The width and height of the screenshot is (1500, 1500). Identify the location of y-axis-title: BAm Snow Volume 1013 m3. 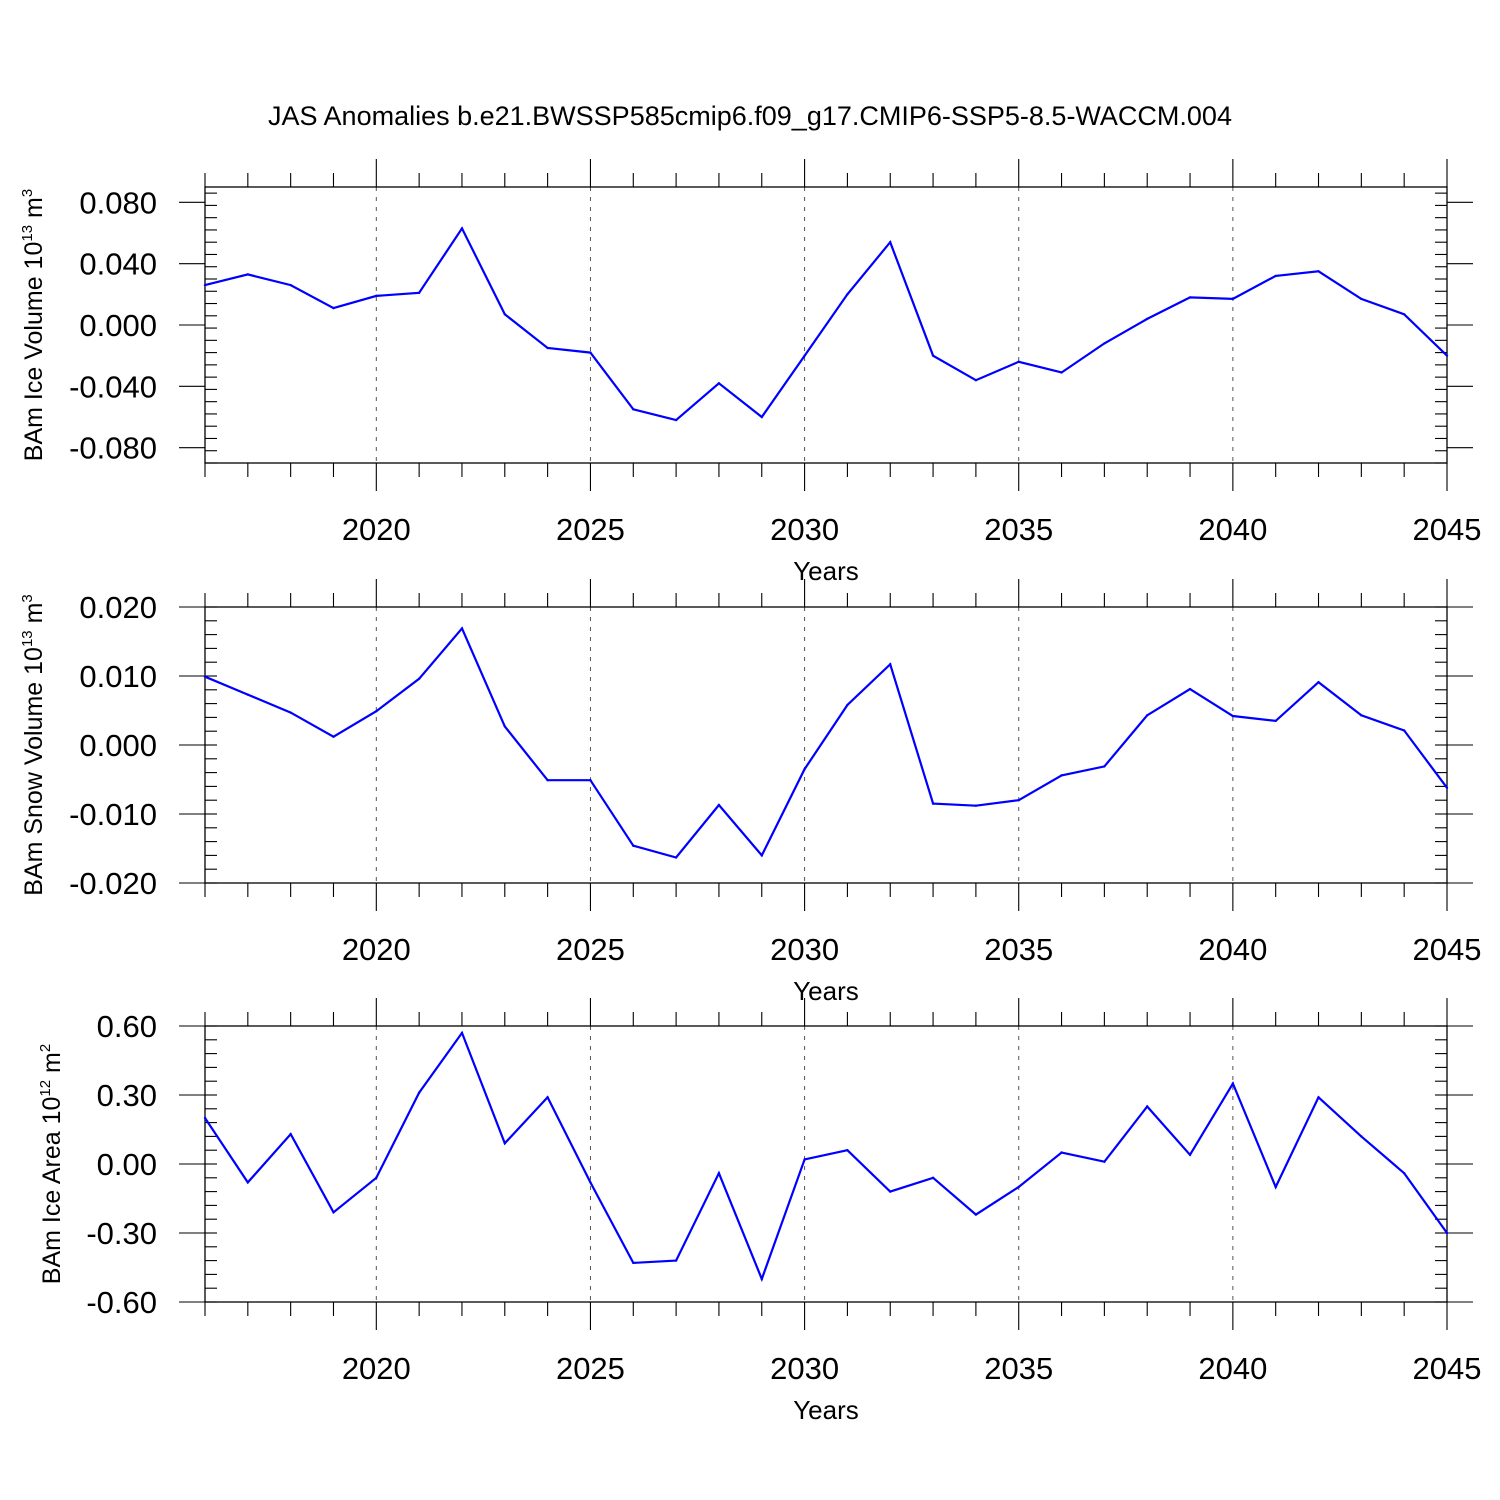
(33, 745).